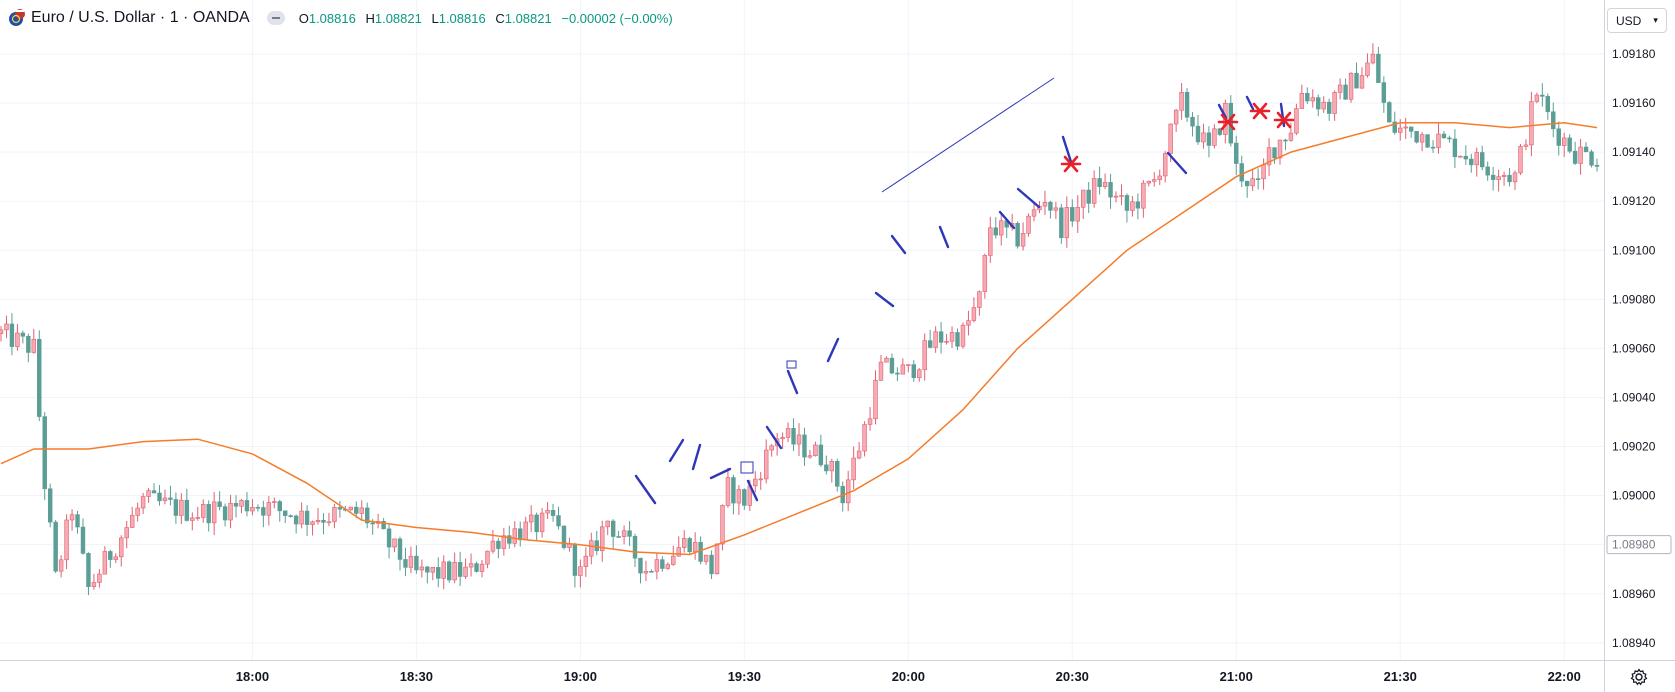  Describe the element at coordinates (1400, 676) in the screenshot. I see `x-tick-label: 21:30` at that location.